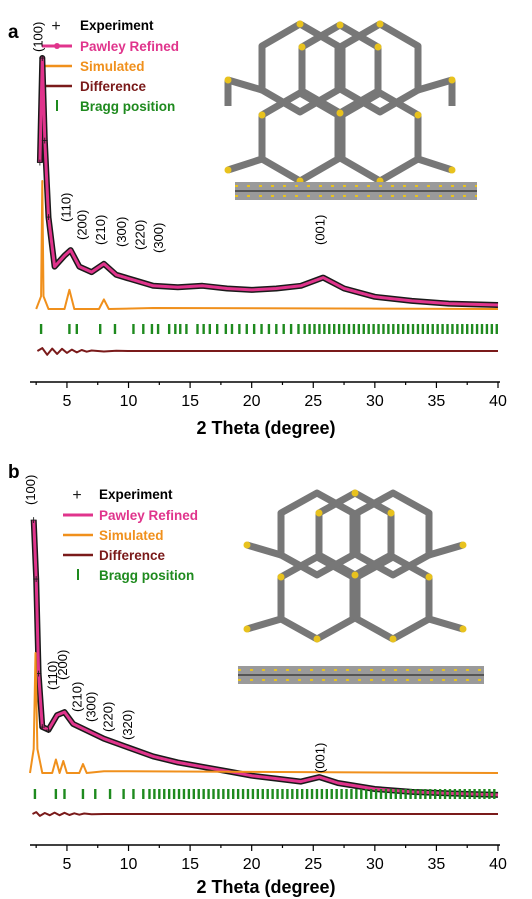 Image resolution: width=532 pixels, height=899 pixels. What do you see at coordinates (356, 191) in the screenshot?
I see `stacking-illustration-a` at bounding box center [356, 191].